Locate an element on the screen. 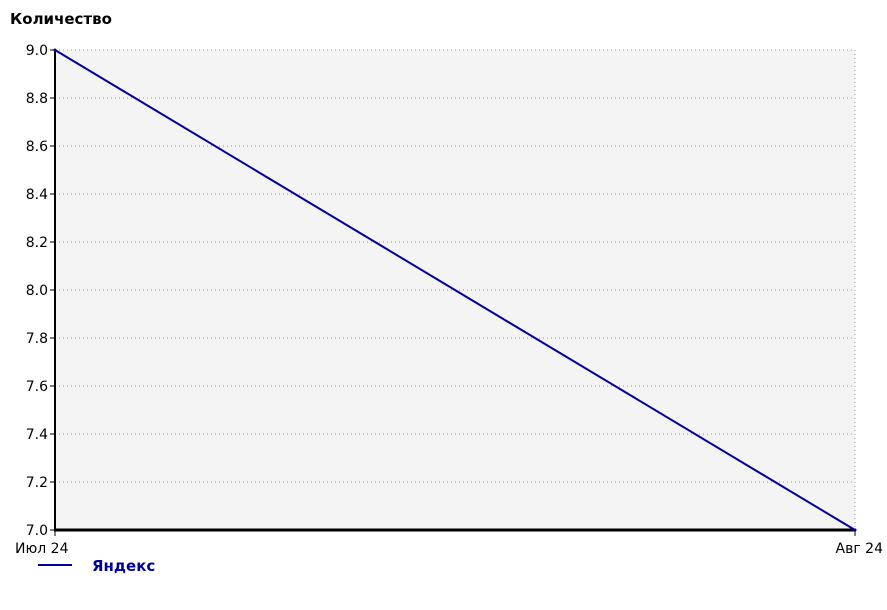 The image size is (887, 610). y-tick-label: 7.4 is located at coordinates (37, 435).